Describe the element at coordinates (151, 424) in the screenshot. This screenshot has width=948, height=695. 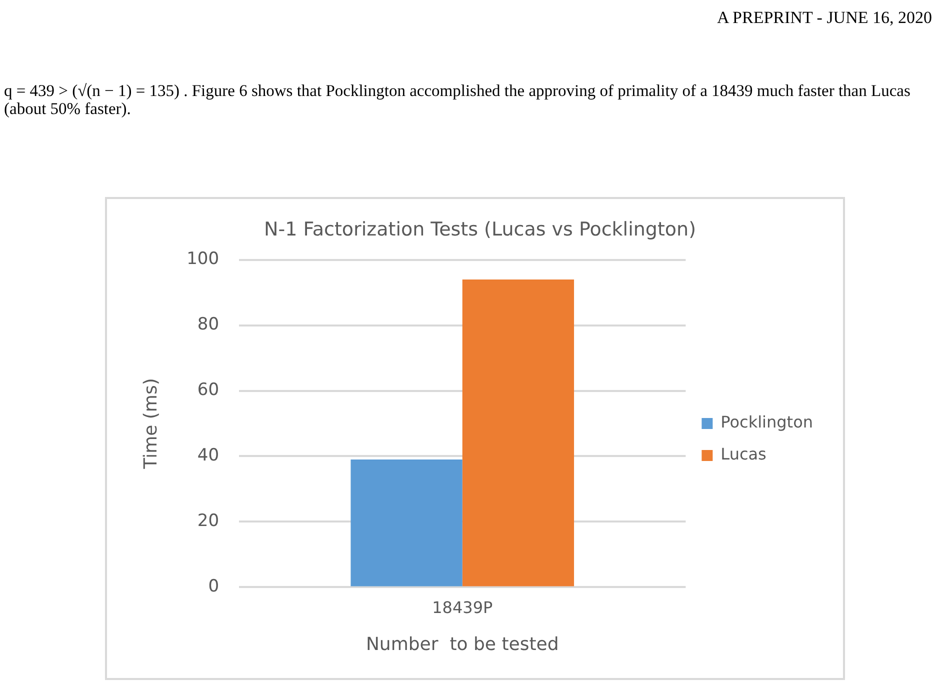
I see `y-axis-title: Time (ms)` at that location.